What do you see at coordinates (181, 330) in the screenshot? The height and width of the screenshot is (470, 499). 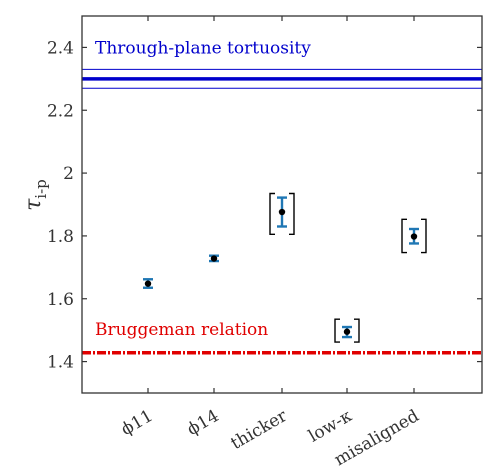 I see `reference-line-label: Bruggeman relation` at bounding box center [181, 330].